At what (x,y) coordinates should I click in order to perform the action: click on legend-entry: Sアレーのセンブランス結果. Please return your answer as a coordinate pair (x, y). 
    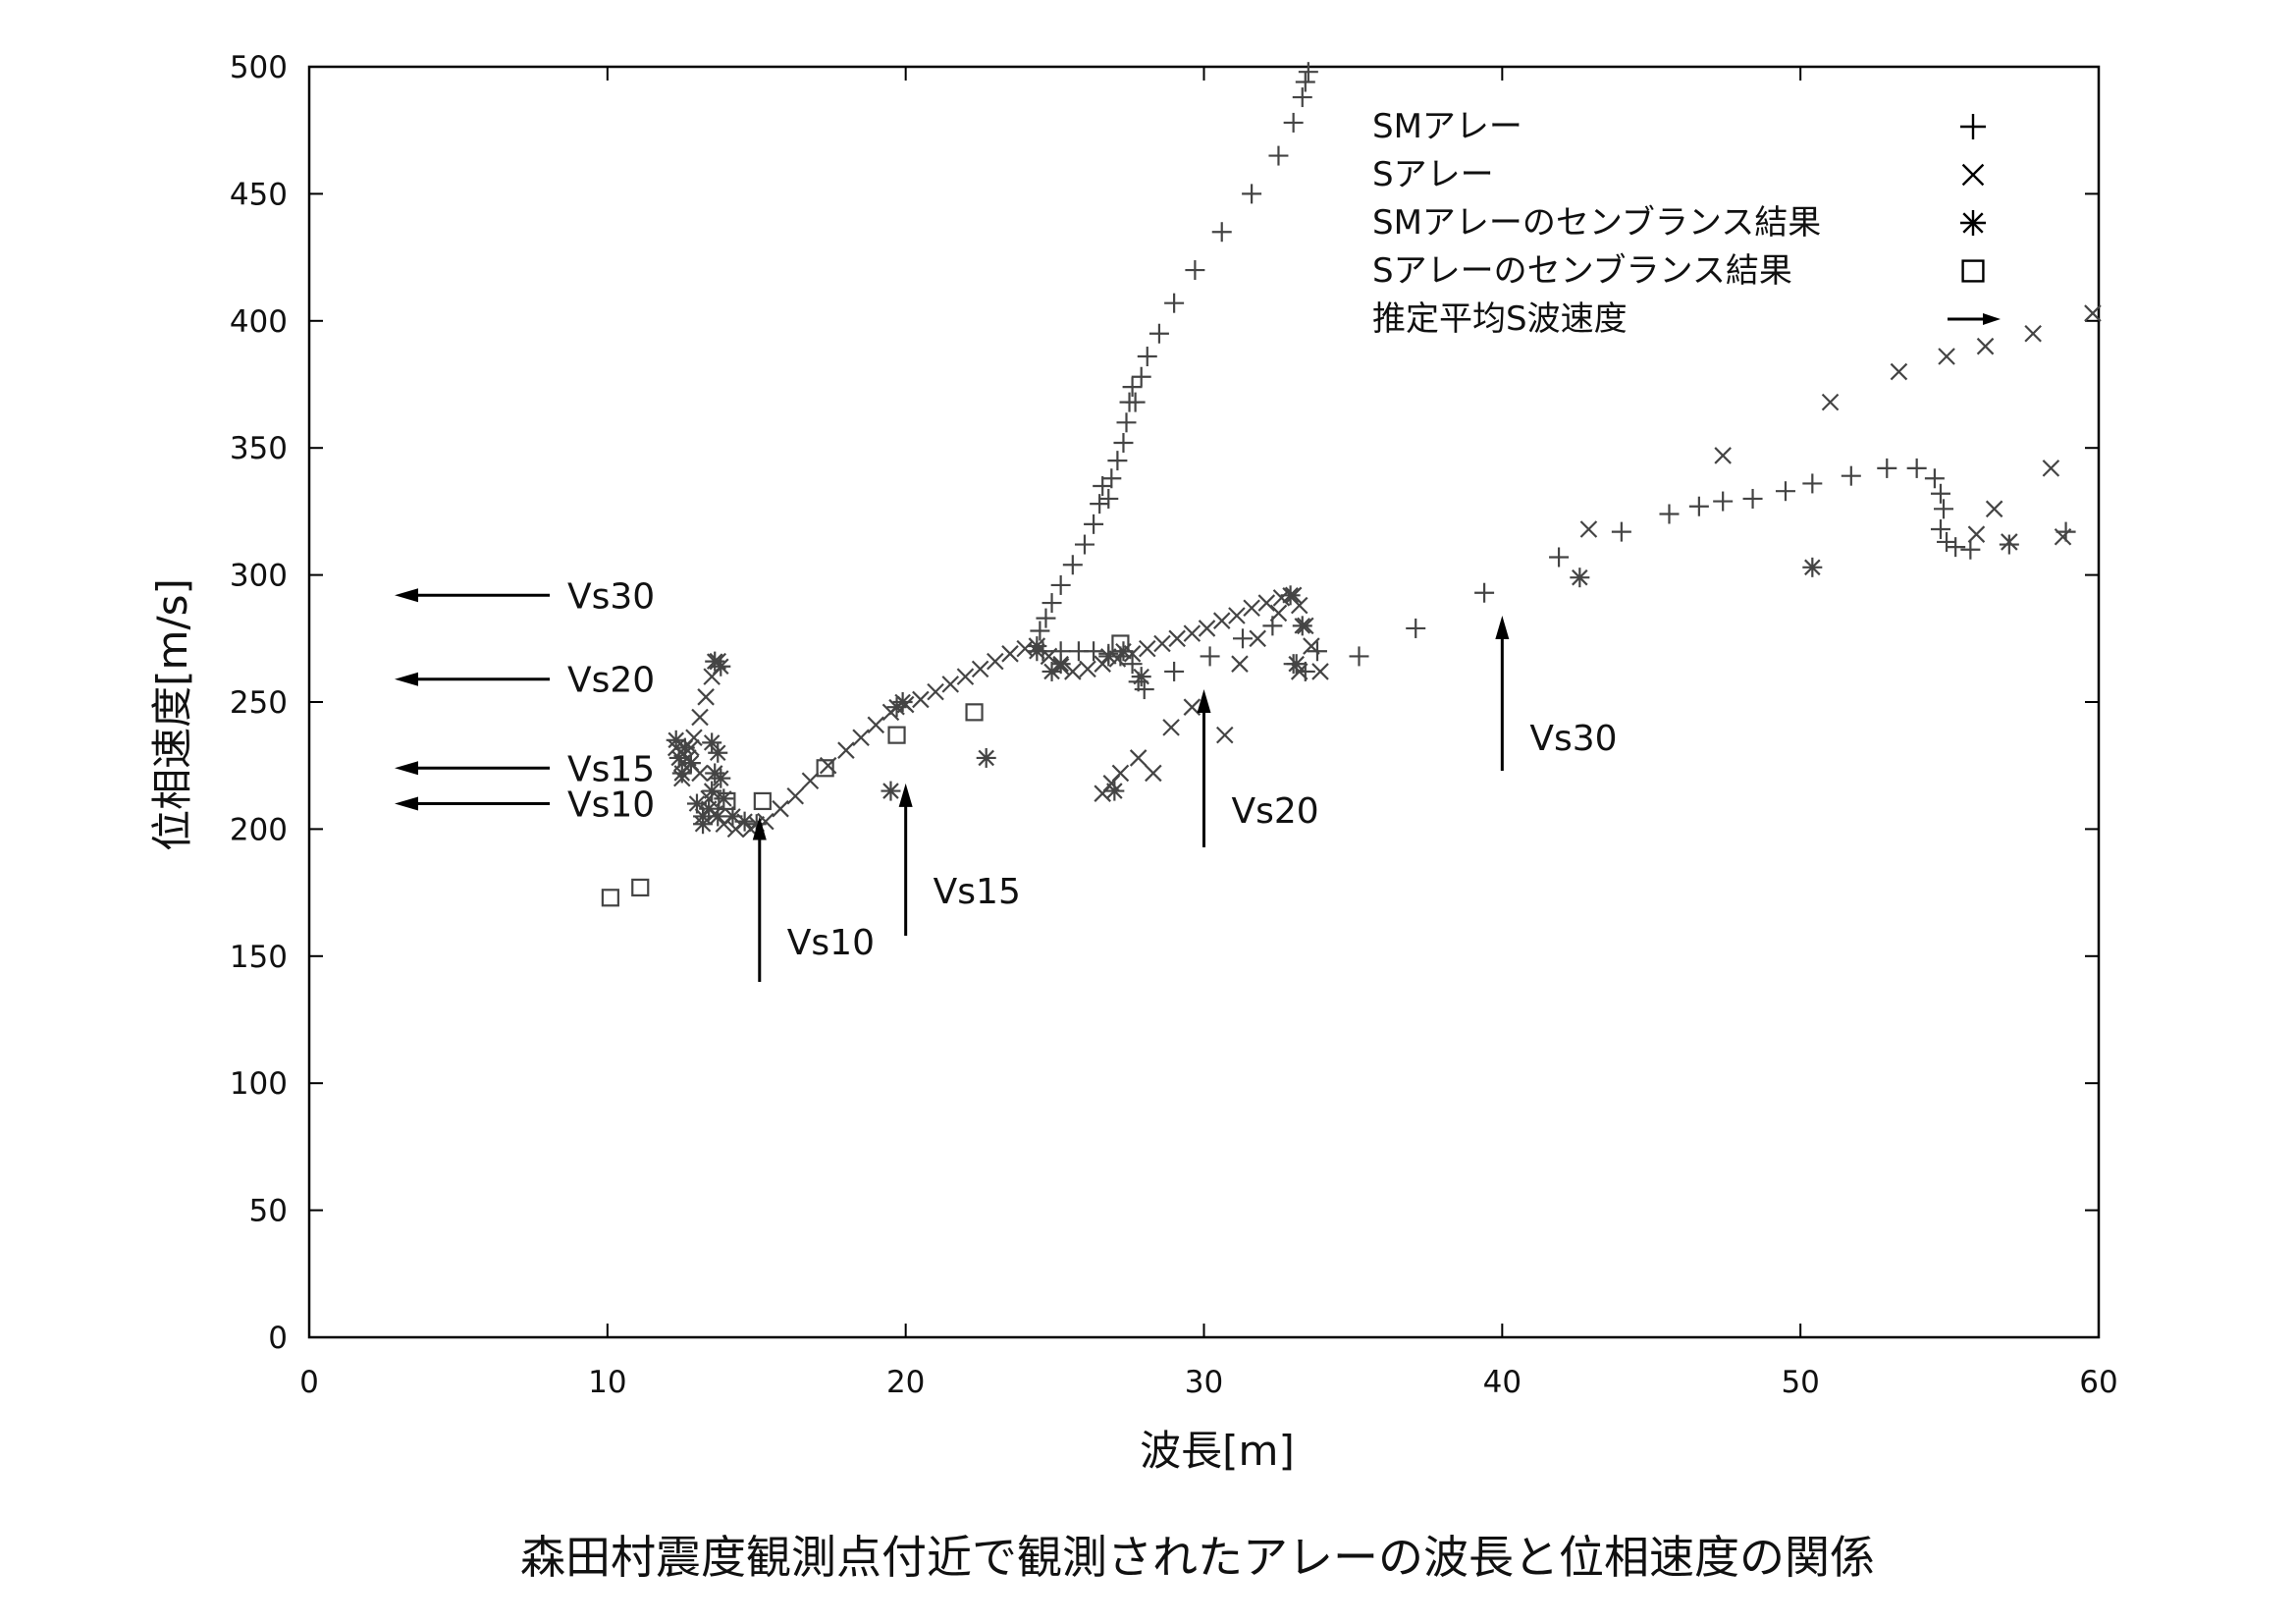
    Looking at the image, I should click on (1678, 271).